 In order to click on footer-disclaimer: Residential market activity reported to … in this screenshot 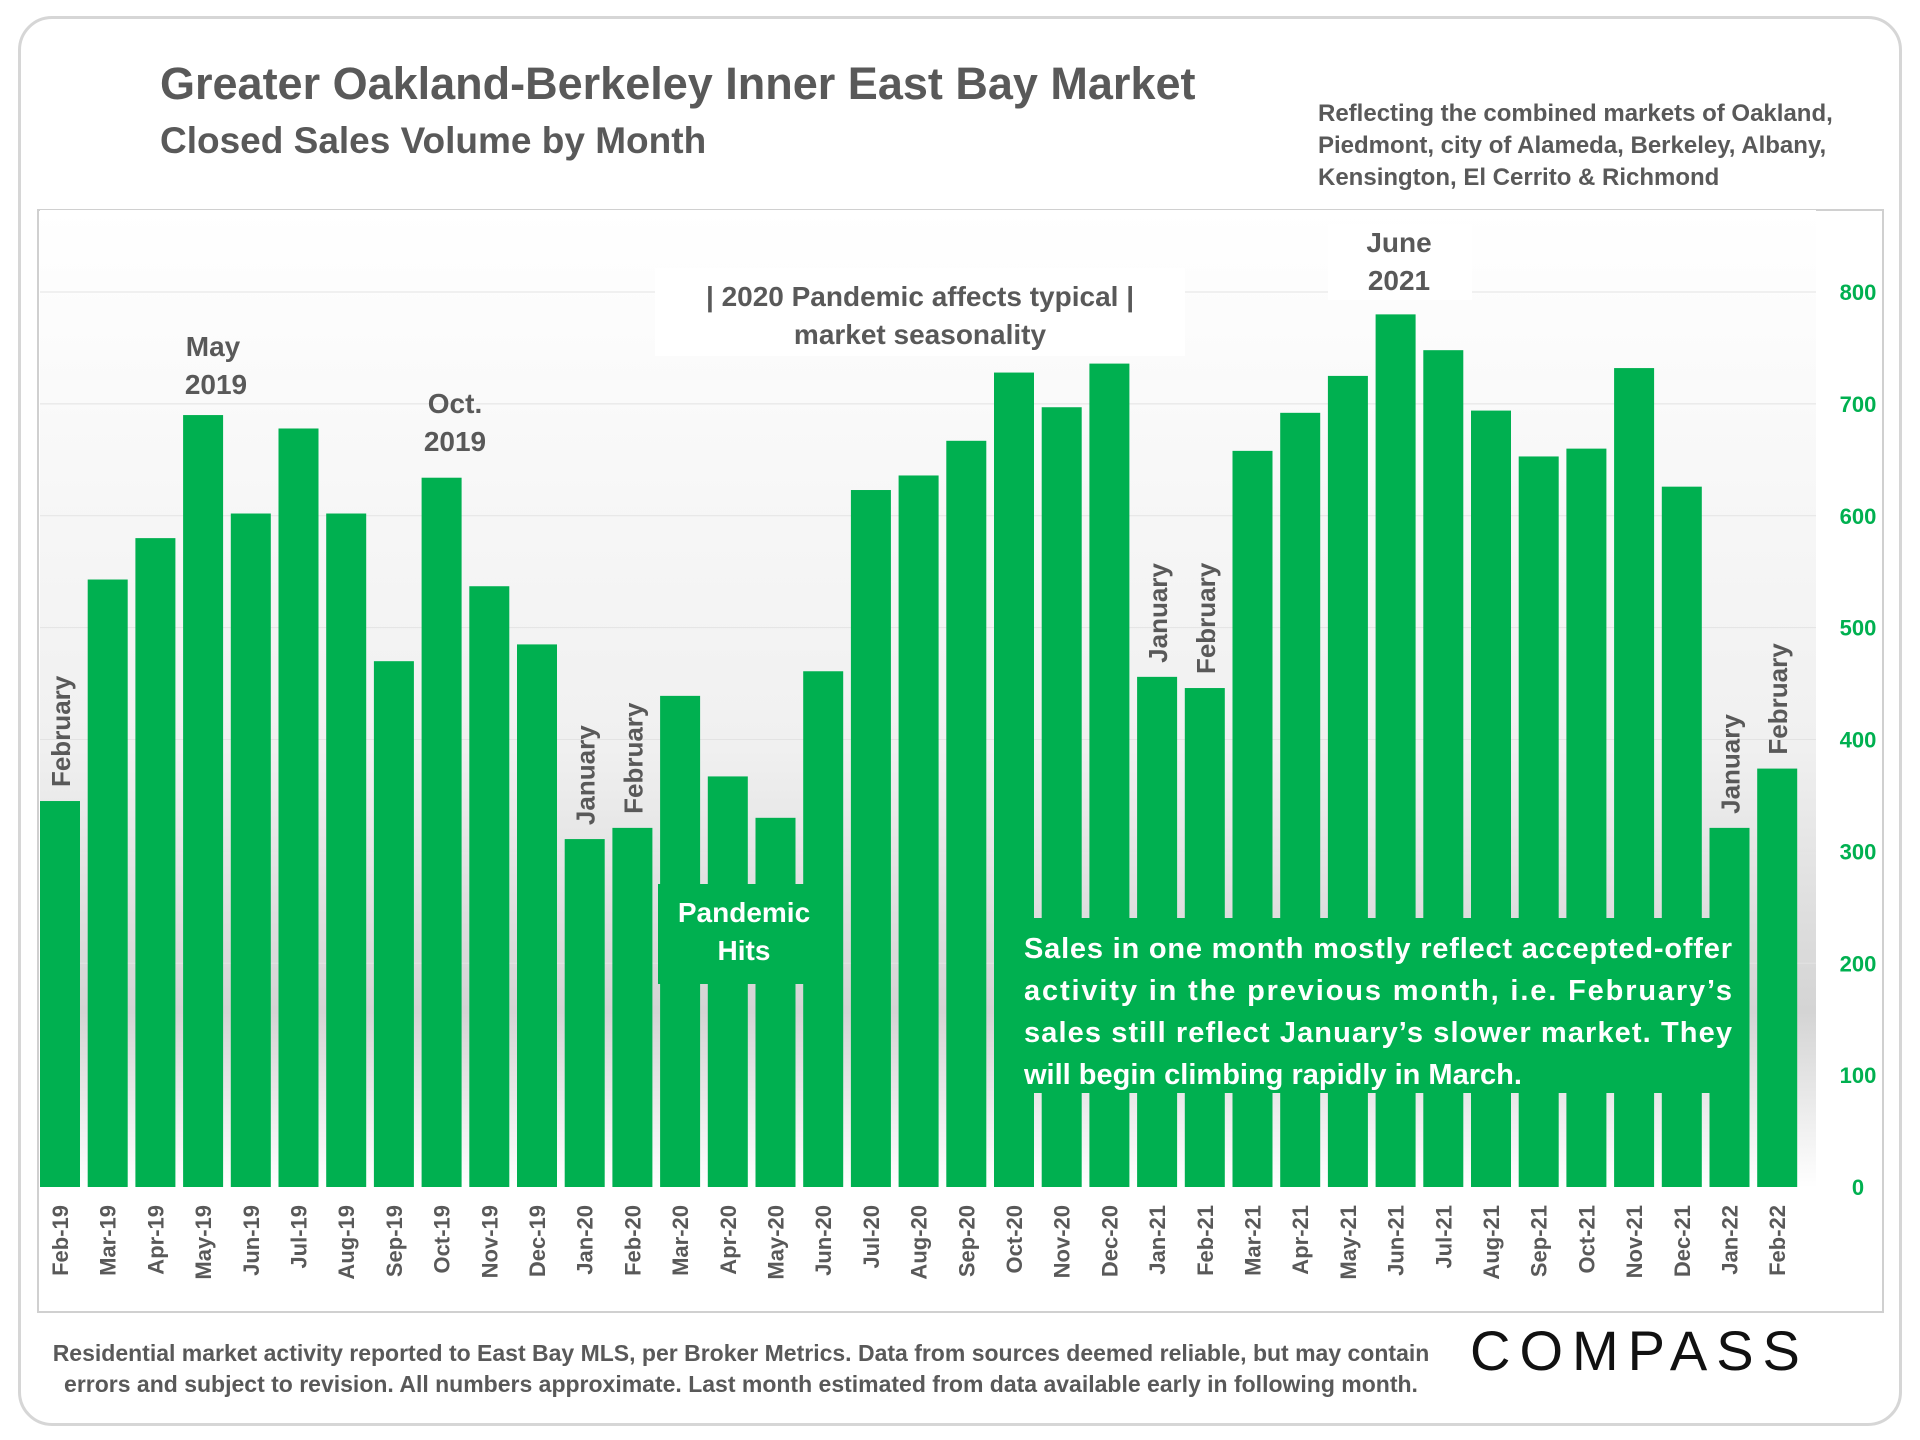, I will do `click(741, 1369)`.